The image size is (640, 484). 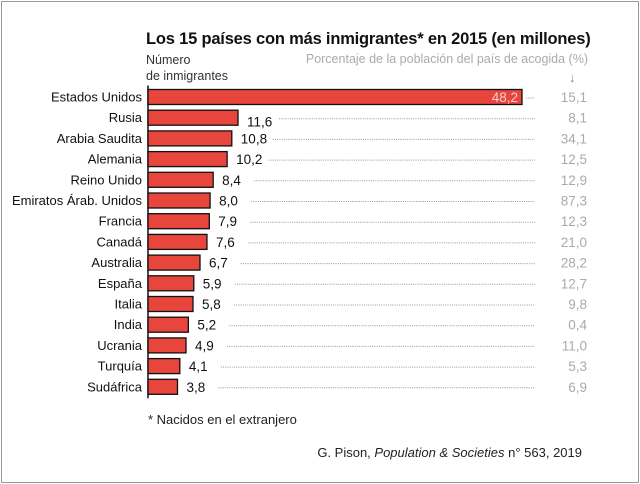 What do you see at coordinates (574, 345) in the screenshot?
I see `percent-label: 11,0` at bounding box center [574, 345].